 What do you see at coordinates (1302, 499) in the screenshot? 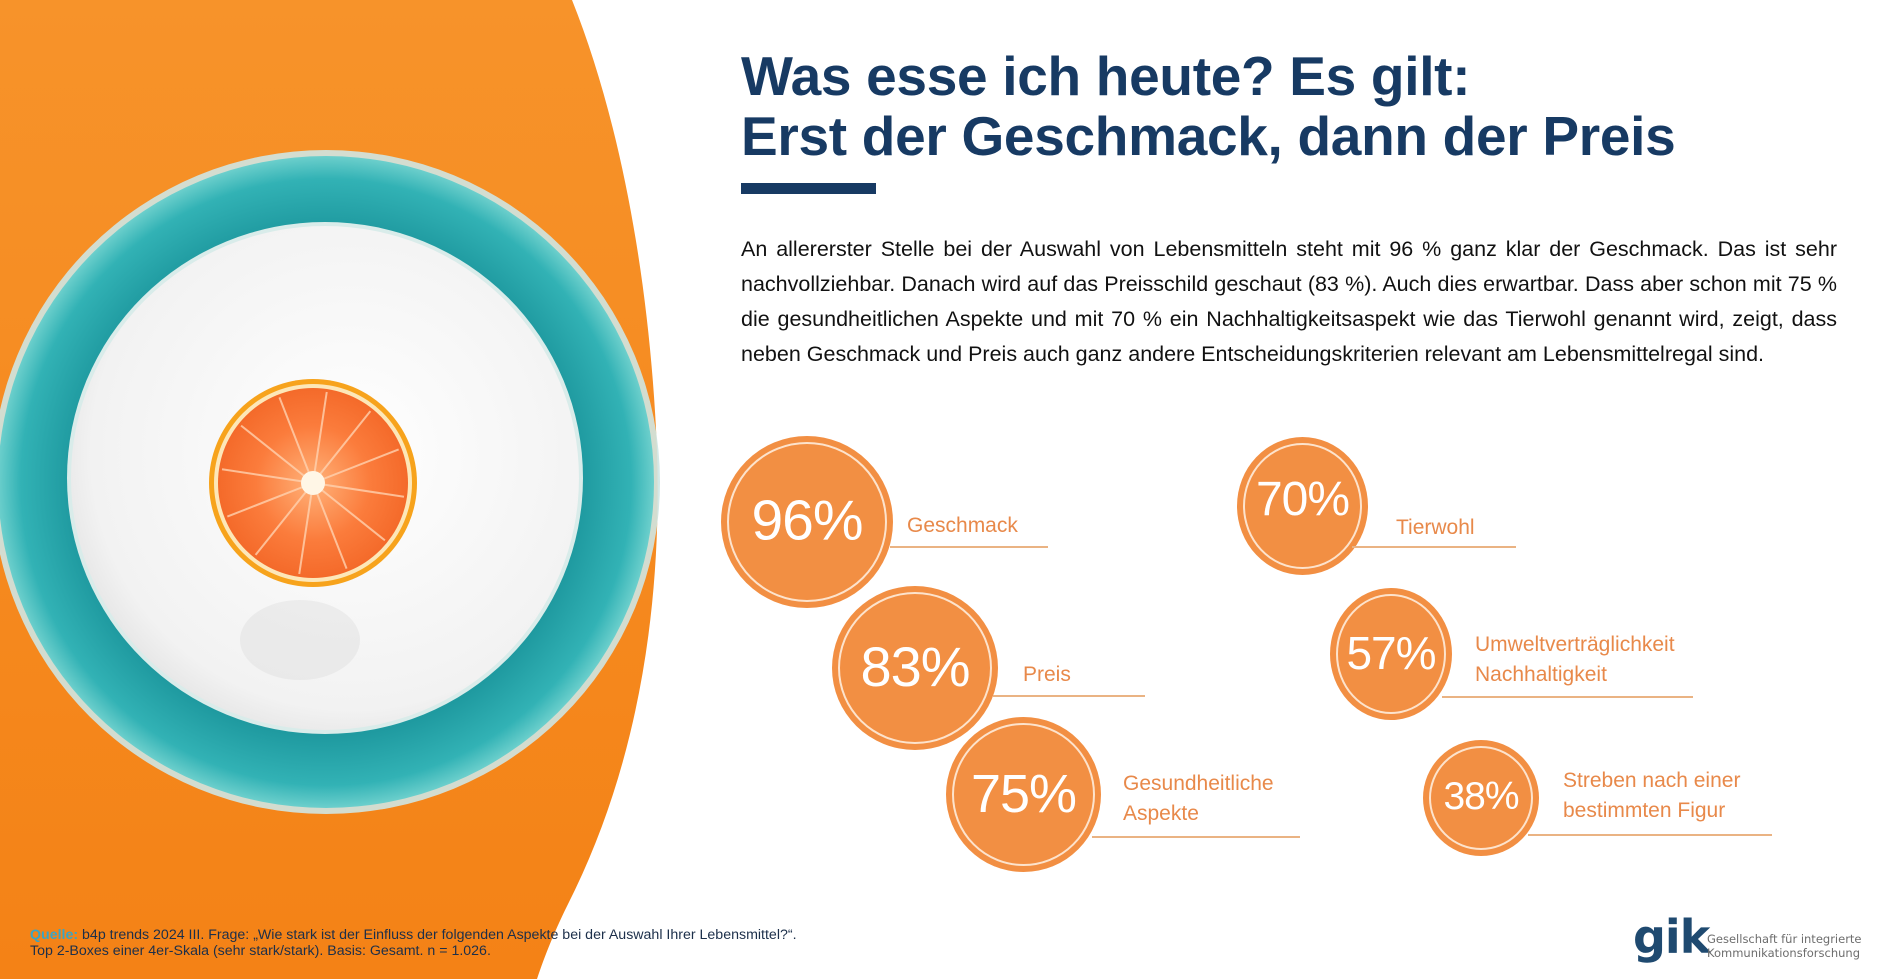
I see `stat-value: 70%` at bounding box center [1302, 499].